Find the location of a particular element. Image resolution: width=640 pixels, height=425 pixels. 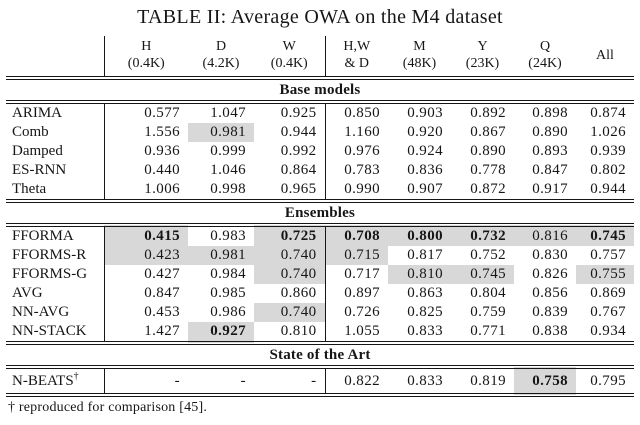

value-cell: 0.927 is located at coordinates (221, 332).